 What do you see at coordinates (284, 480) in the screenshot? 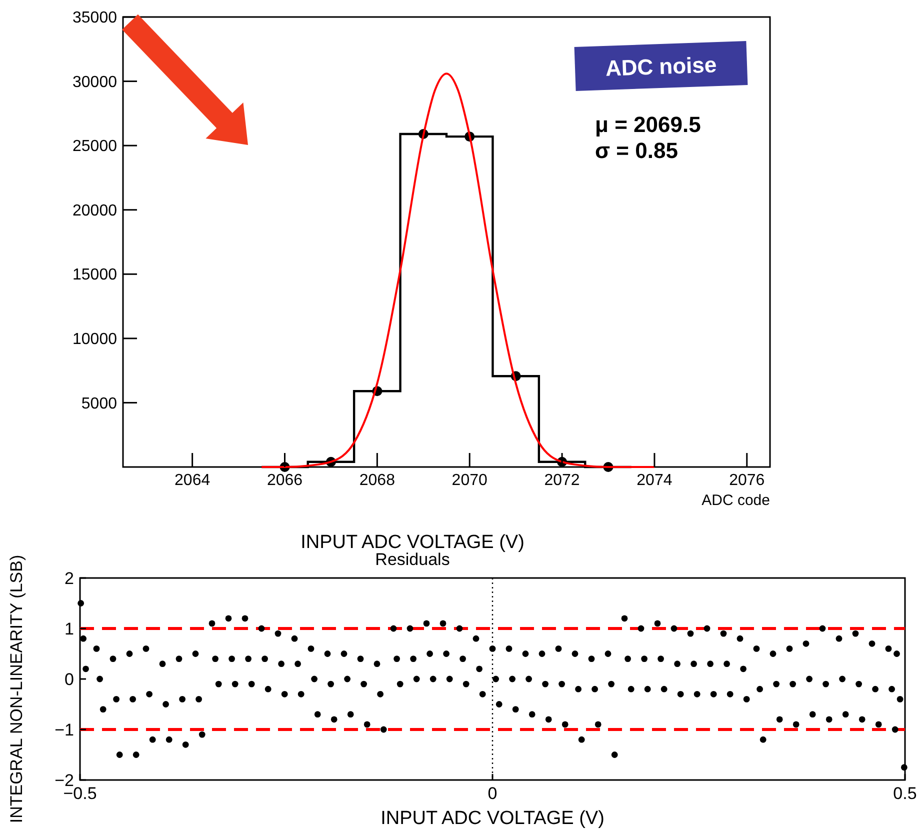
I see `x-tick-label: 2066` at bounding box center [284, 480].